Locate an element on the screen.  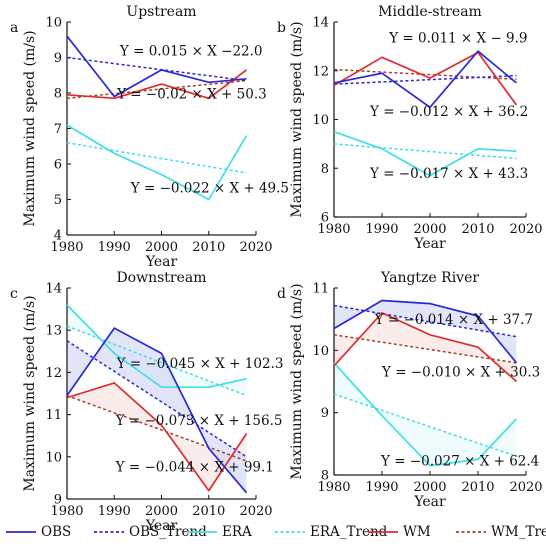
legend-item-era-trend: ERA_Trend is located at coordinates (331, 532).